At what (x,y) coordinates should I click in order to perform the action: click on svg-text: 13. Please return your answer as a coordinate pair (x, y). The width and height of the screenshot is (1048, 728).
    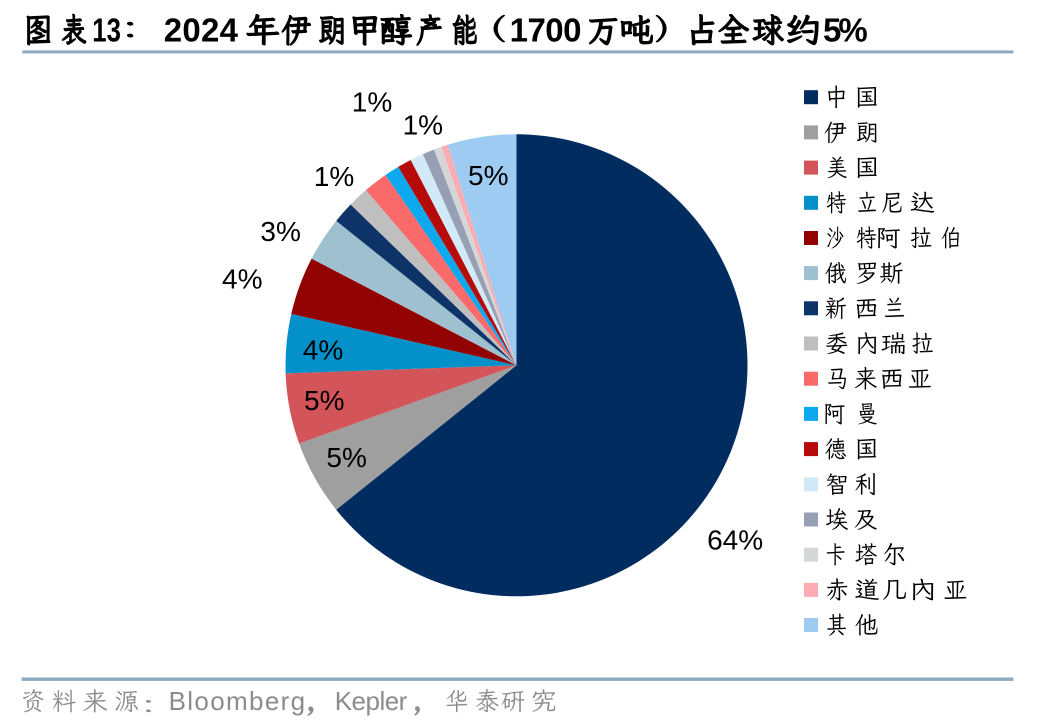
    Looking at the image, I should click on (106, 31).